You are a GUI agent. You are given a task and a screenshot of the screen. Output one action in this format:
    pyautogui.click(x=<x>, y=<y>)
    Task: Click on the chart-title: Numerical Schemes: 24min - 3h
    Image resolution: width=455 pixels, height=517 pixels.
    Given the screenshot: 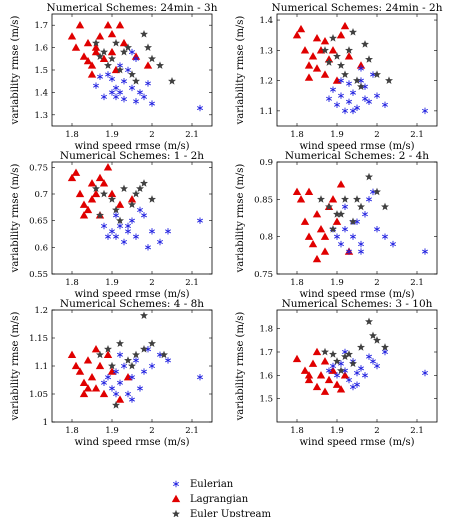 What is the action you would take?
    pyautogui.click(x=132, y=8)
    